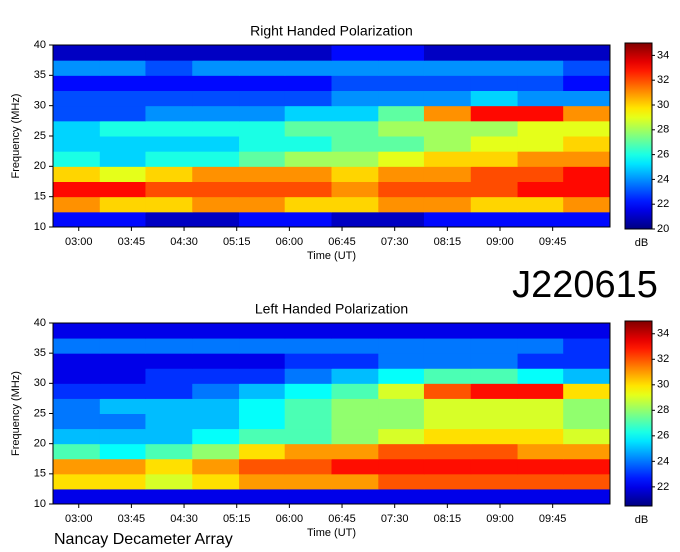 Image resolution: width=680 pixels, height=552 pixels. Describe the element at coordinates (290, 519) in the screenshot. I see `x-tick-label: 06:00` at that location.